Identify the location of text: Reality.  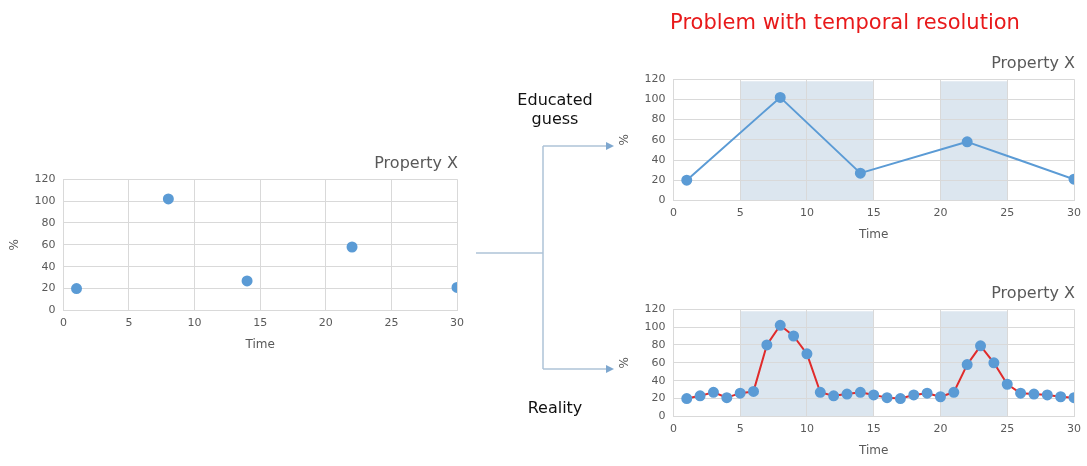
(555, 407).